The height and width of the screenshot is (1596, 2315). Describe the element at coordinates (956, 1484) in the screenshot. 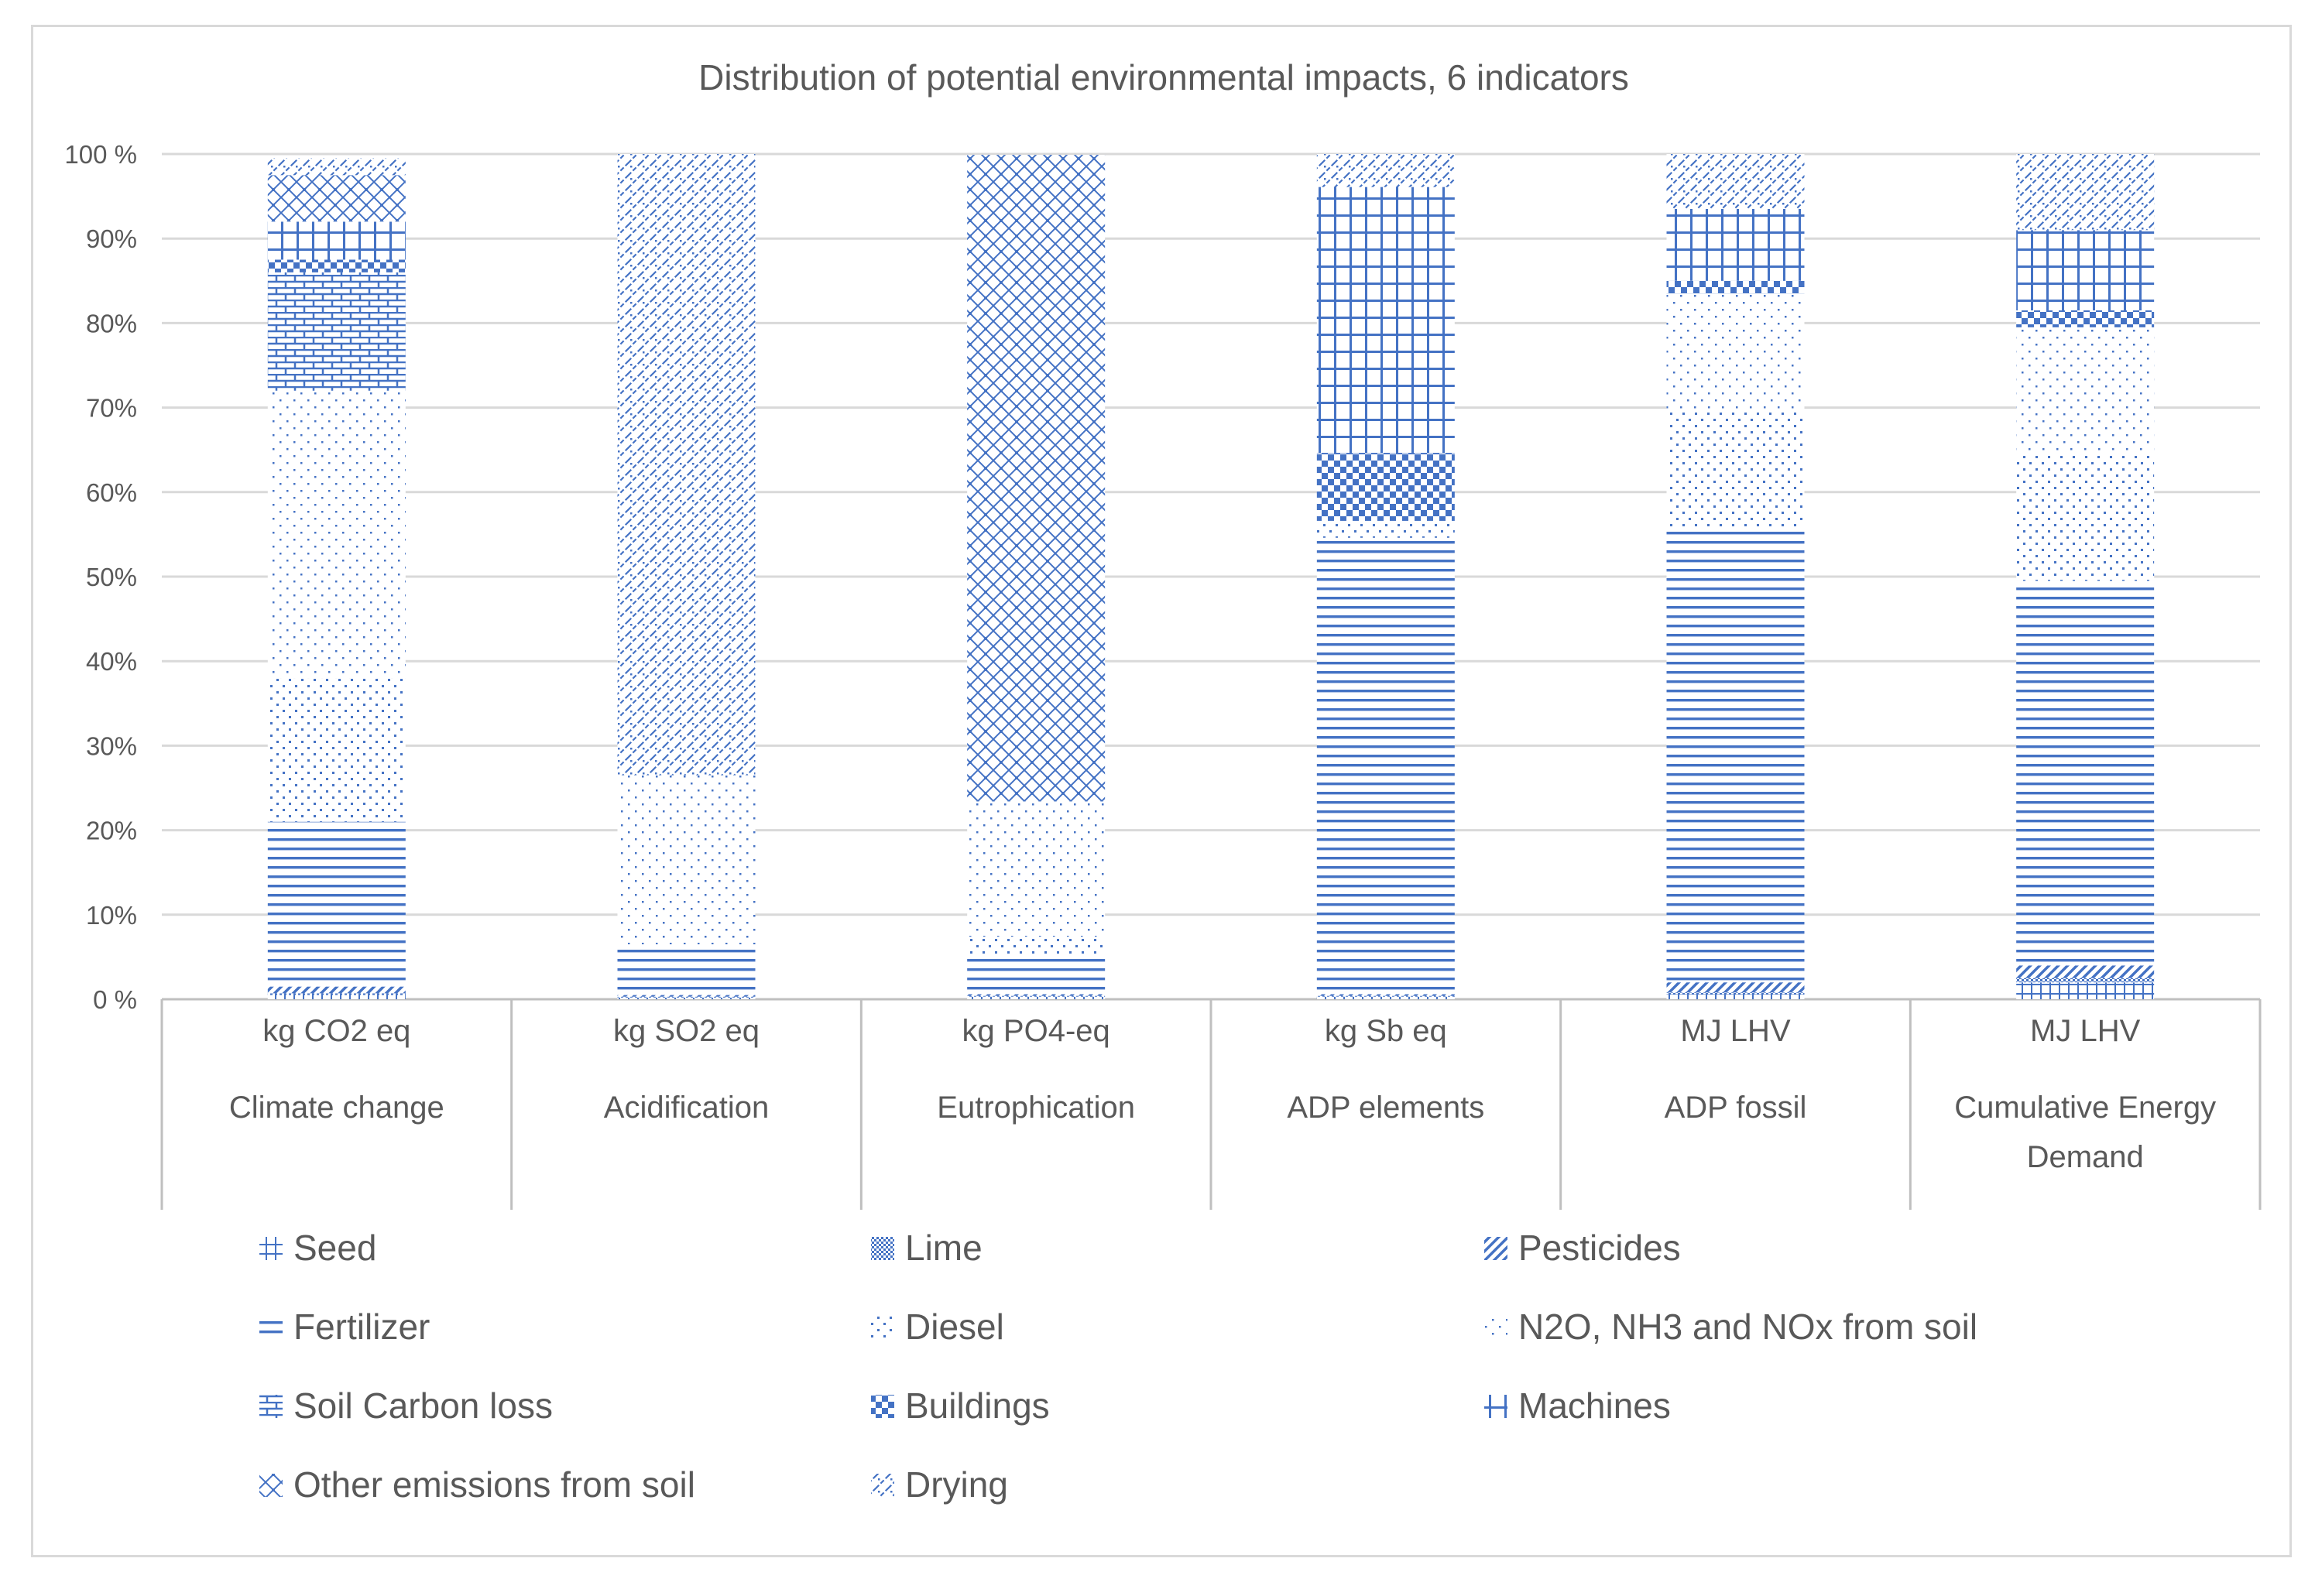

I see `legend-label: Drying` at that location.